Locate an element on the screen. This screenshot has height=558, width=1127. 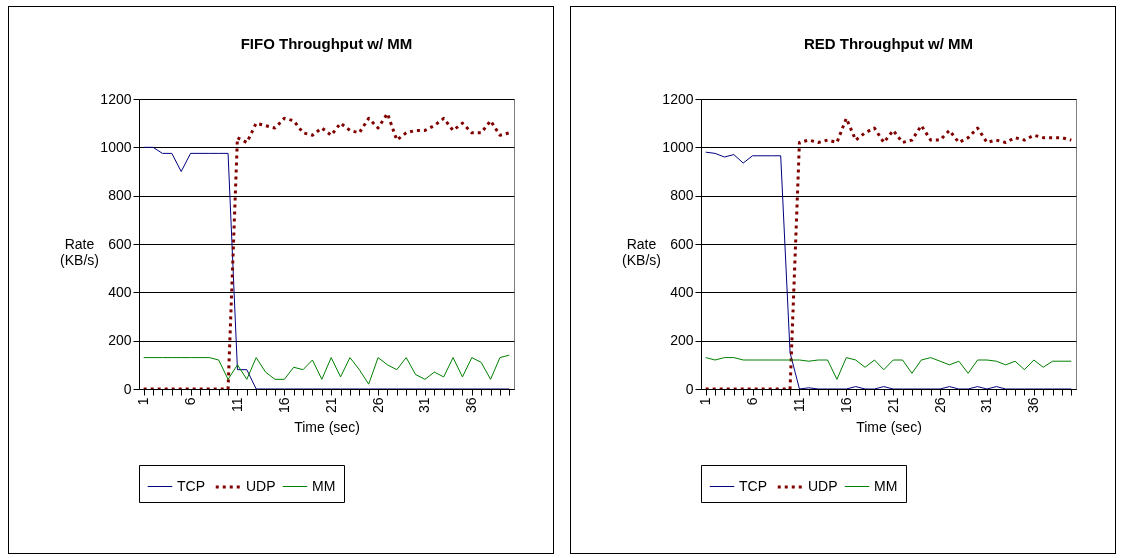
chart-title: FIFO Throughput w/ MM is located at coordinates (326, 43).